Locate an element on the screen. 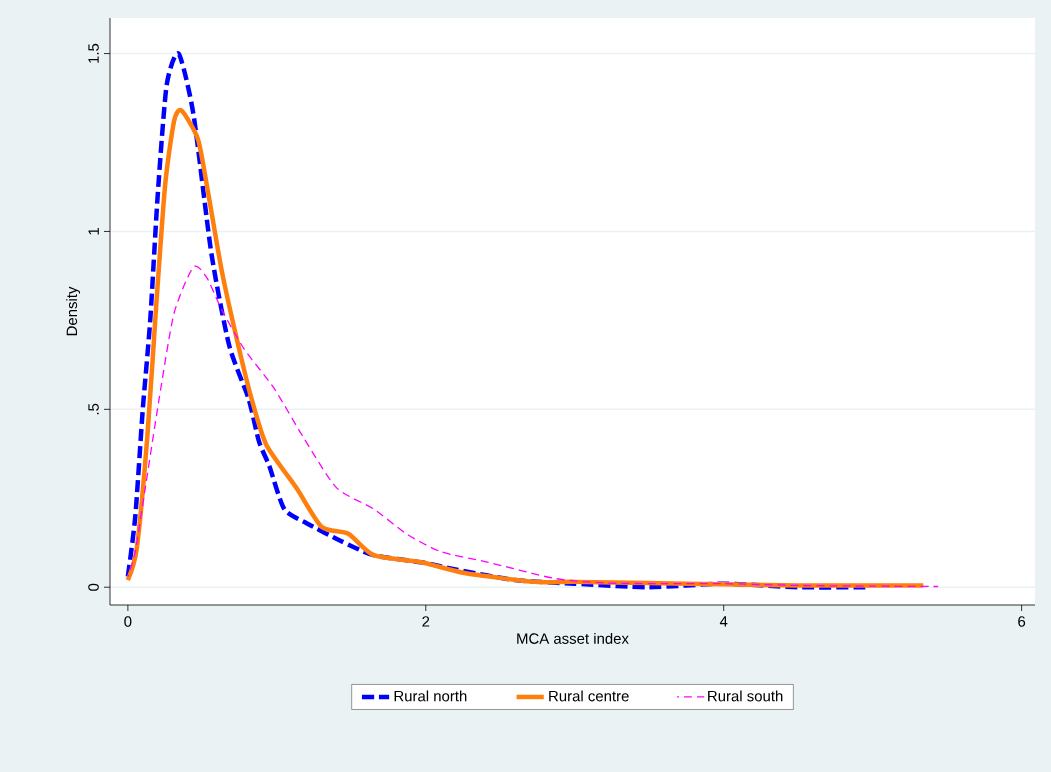 This screenshot has width=1051, height=772. legend-label: Rural centre is located at coordinates (589, 696).